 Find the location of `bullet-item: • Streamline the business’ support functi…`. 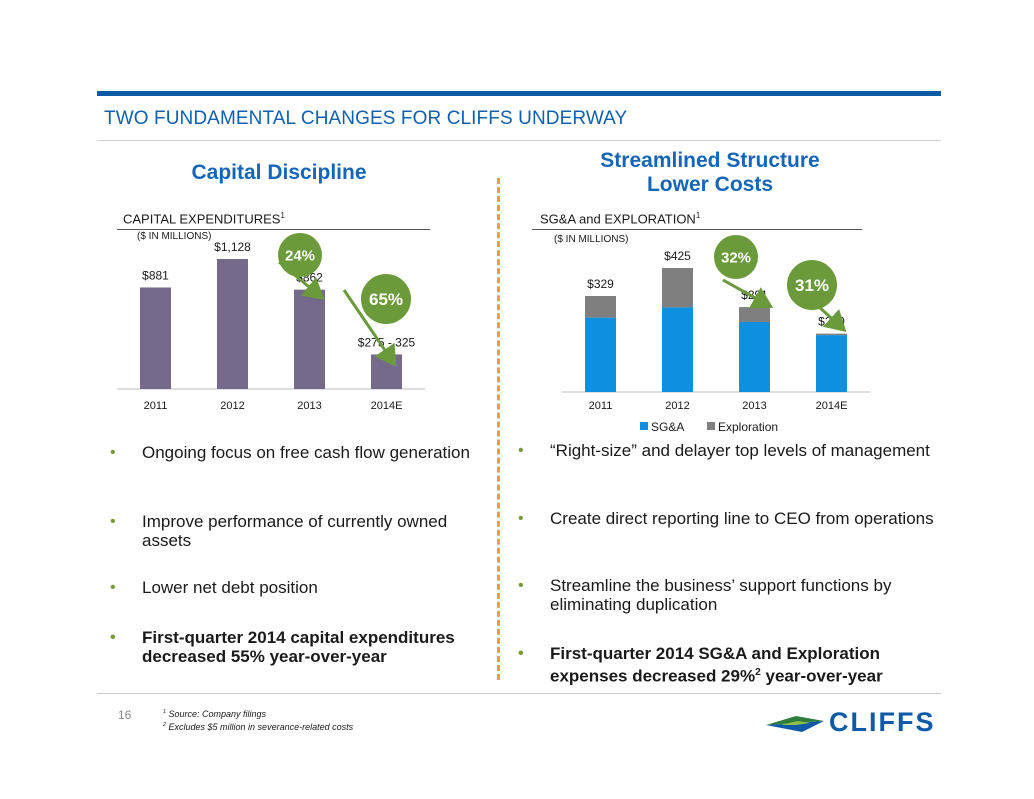

bullet-item: • Streamline the business’ support functi… is located at coordinates (728, 595).